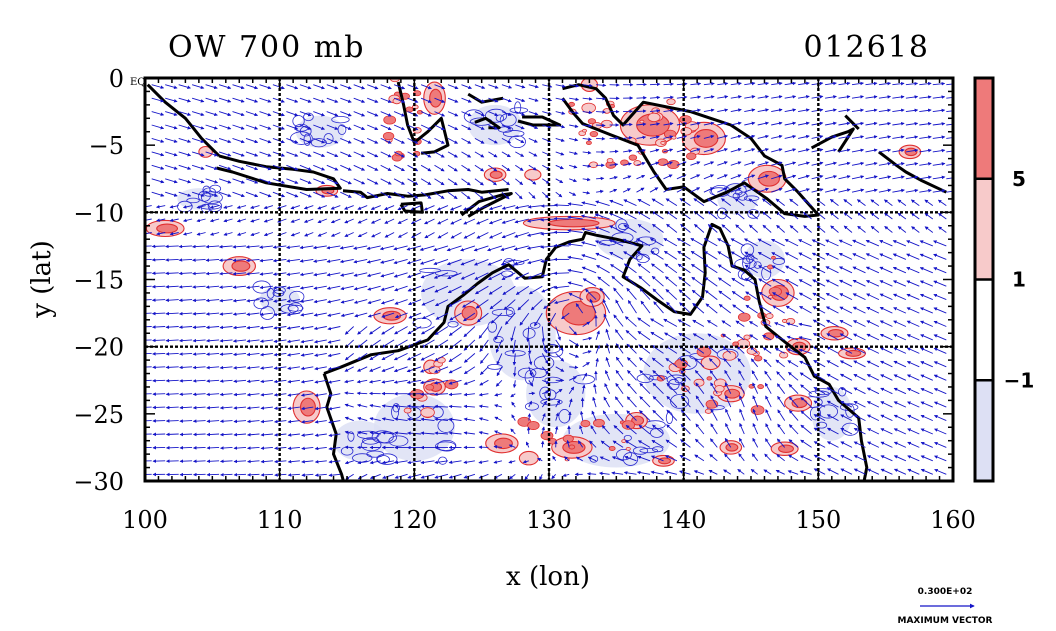  I want to click on coastline, so click(486, 205).